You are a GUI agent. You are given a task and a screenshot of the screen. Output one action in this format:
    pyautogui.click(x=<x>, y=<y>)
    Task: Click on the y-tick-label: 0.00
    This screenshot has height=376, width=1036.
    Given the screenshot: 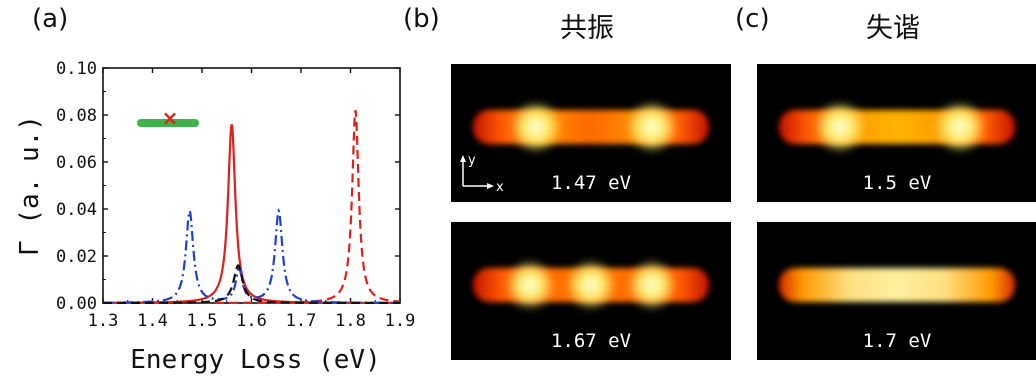 What is the action you would take?
    pyautogui.click(x=76, y=304)
    